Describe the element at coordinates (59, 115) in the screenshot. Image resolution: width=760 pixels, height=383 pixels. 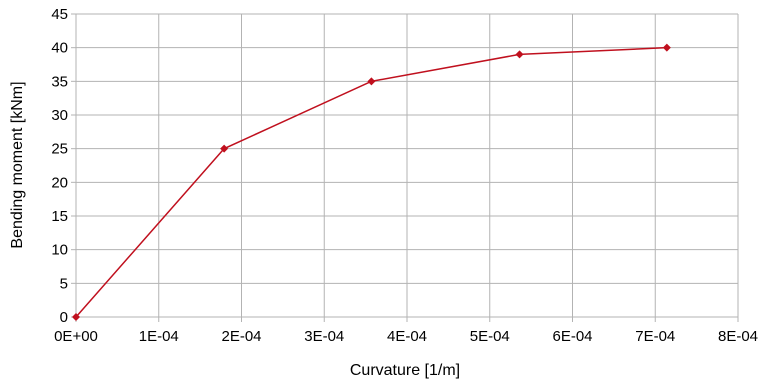
I see `y-tick-label: 30` at that location.